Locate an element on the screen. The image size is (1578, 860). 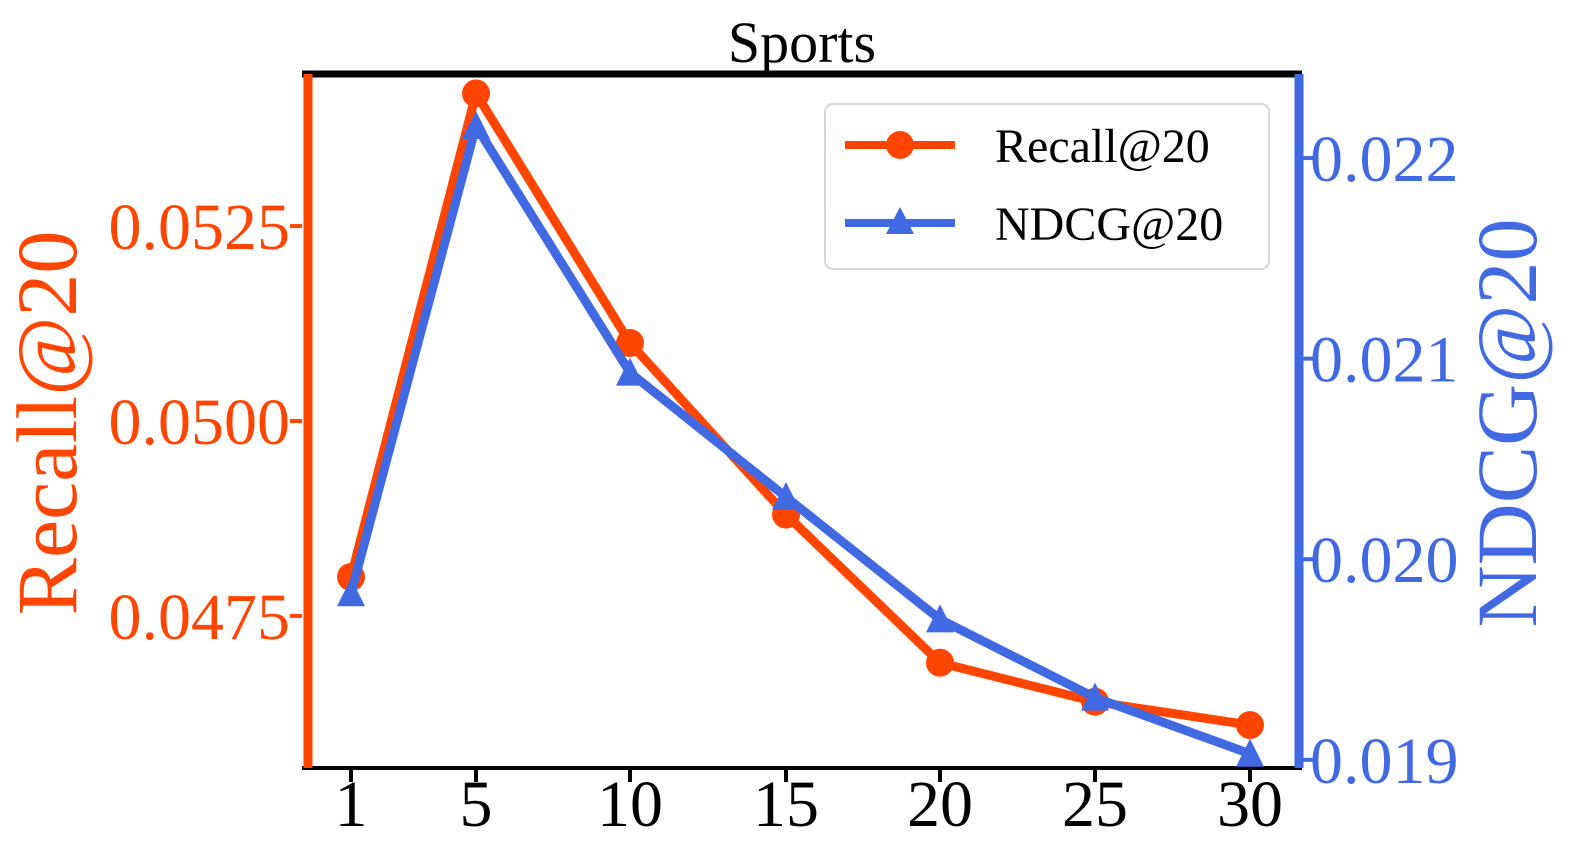
left-tick-label: 0.0500 is located at coordinates (200, 422).